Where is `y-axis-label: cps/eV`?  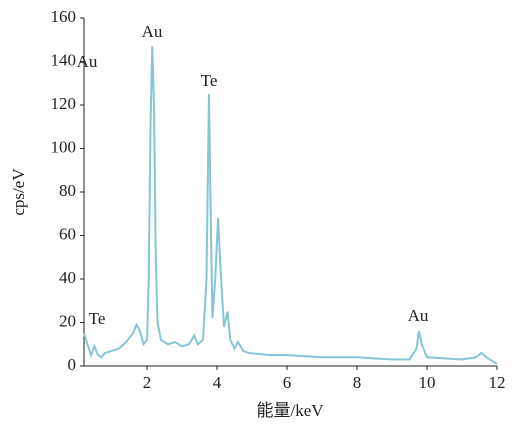 y-axis-label: cps/eV is located at coordinates (18, 192).